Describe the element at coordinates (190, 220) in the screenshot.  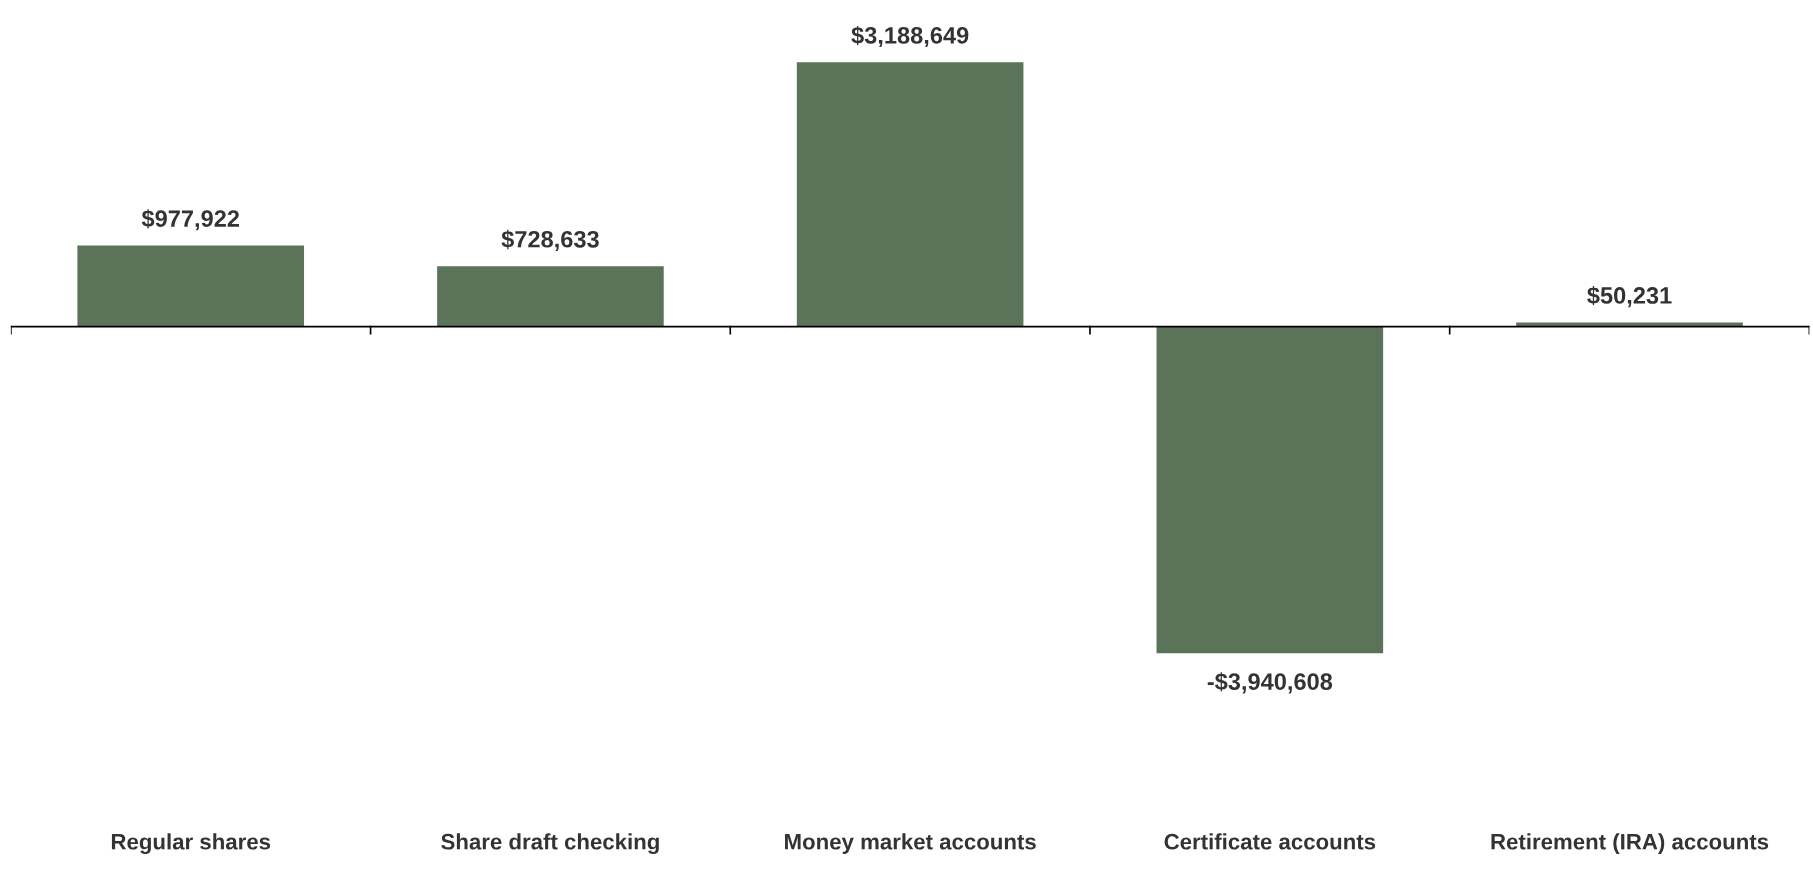
I see `data-label: $977,922` at that location.